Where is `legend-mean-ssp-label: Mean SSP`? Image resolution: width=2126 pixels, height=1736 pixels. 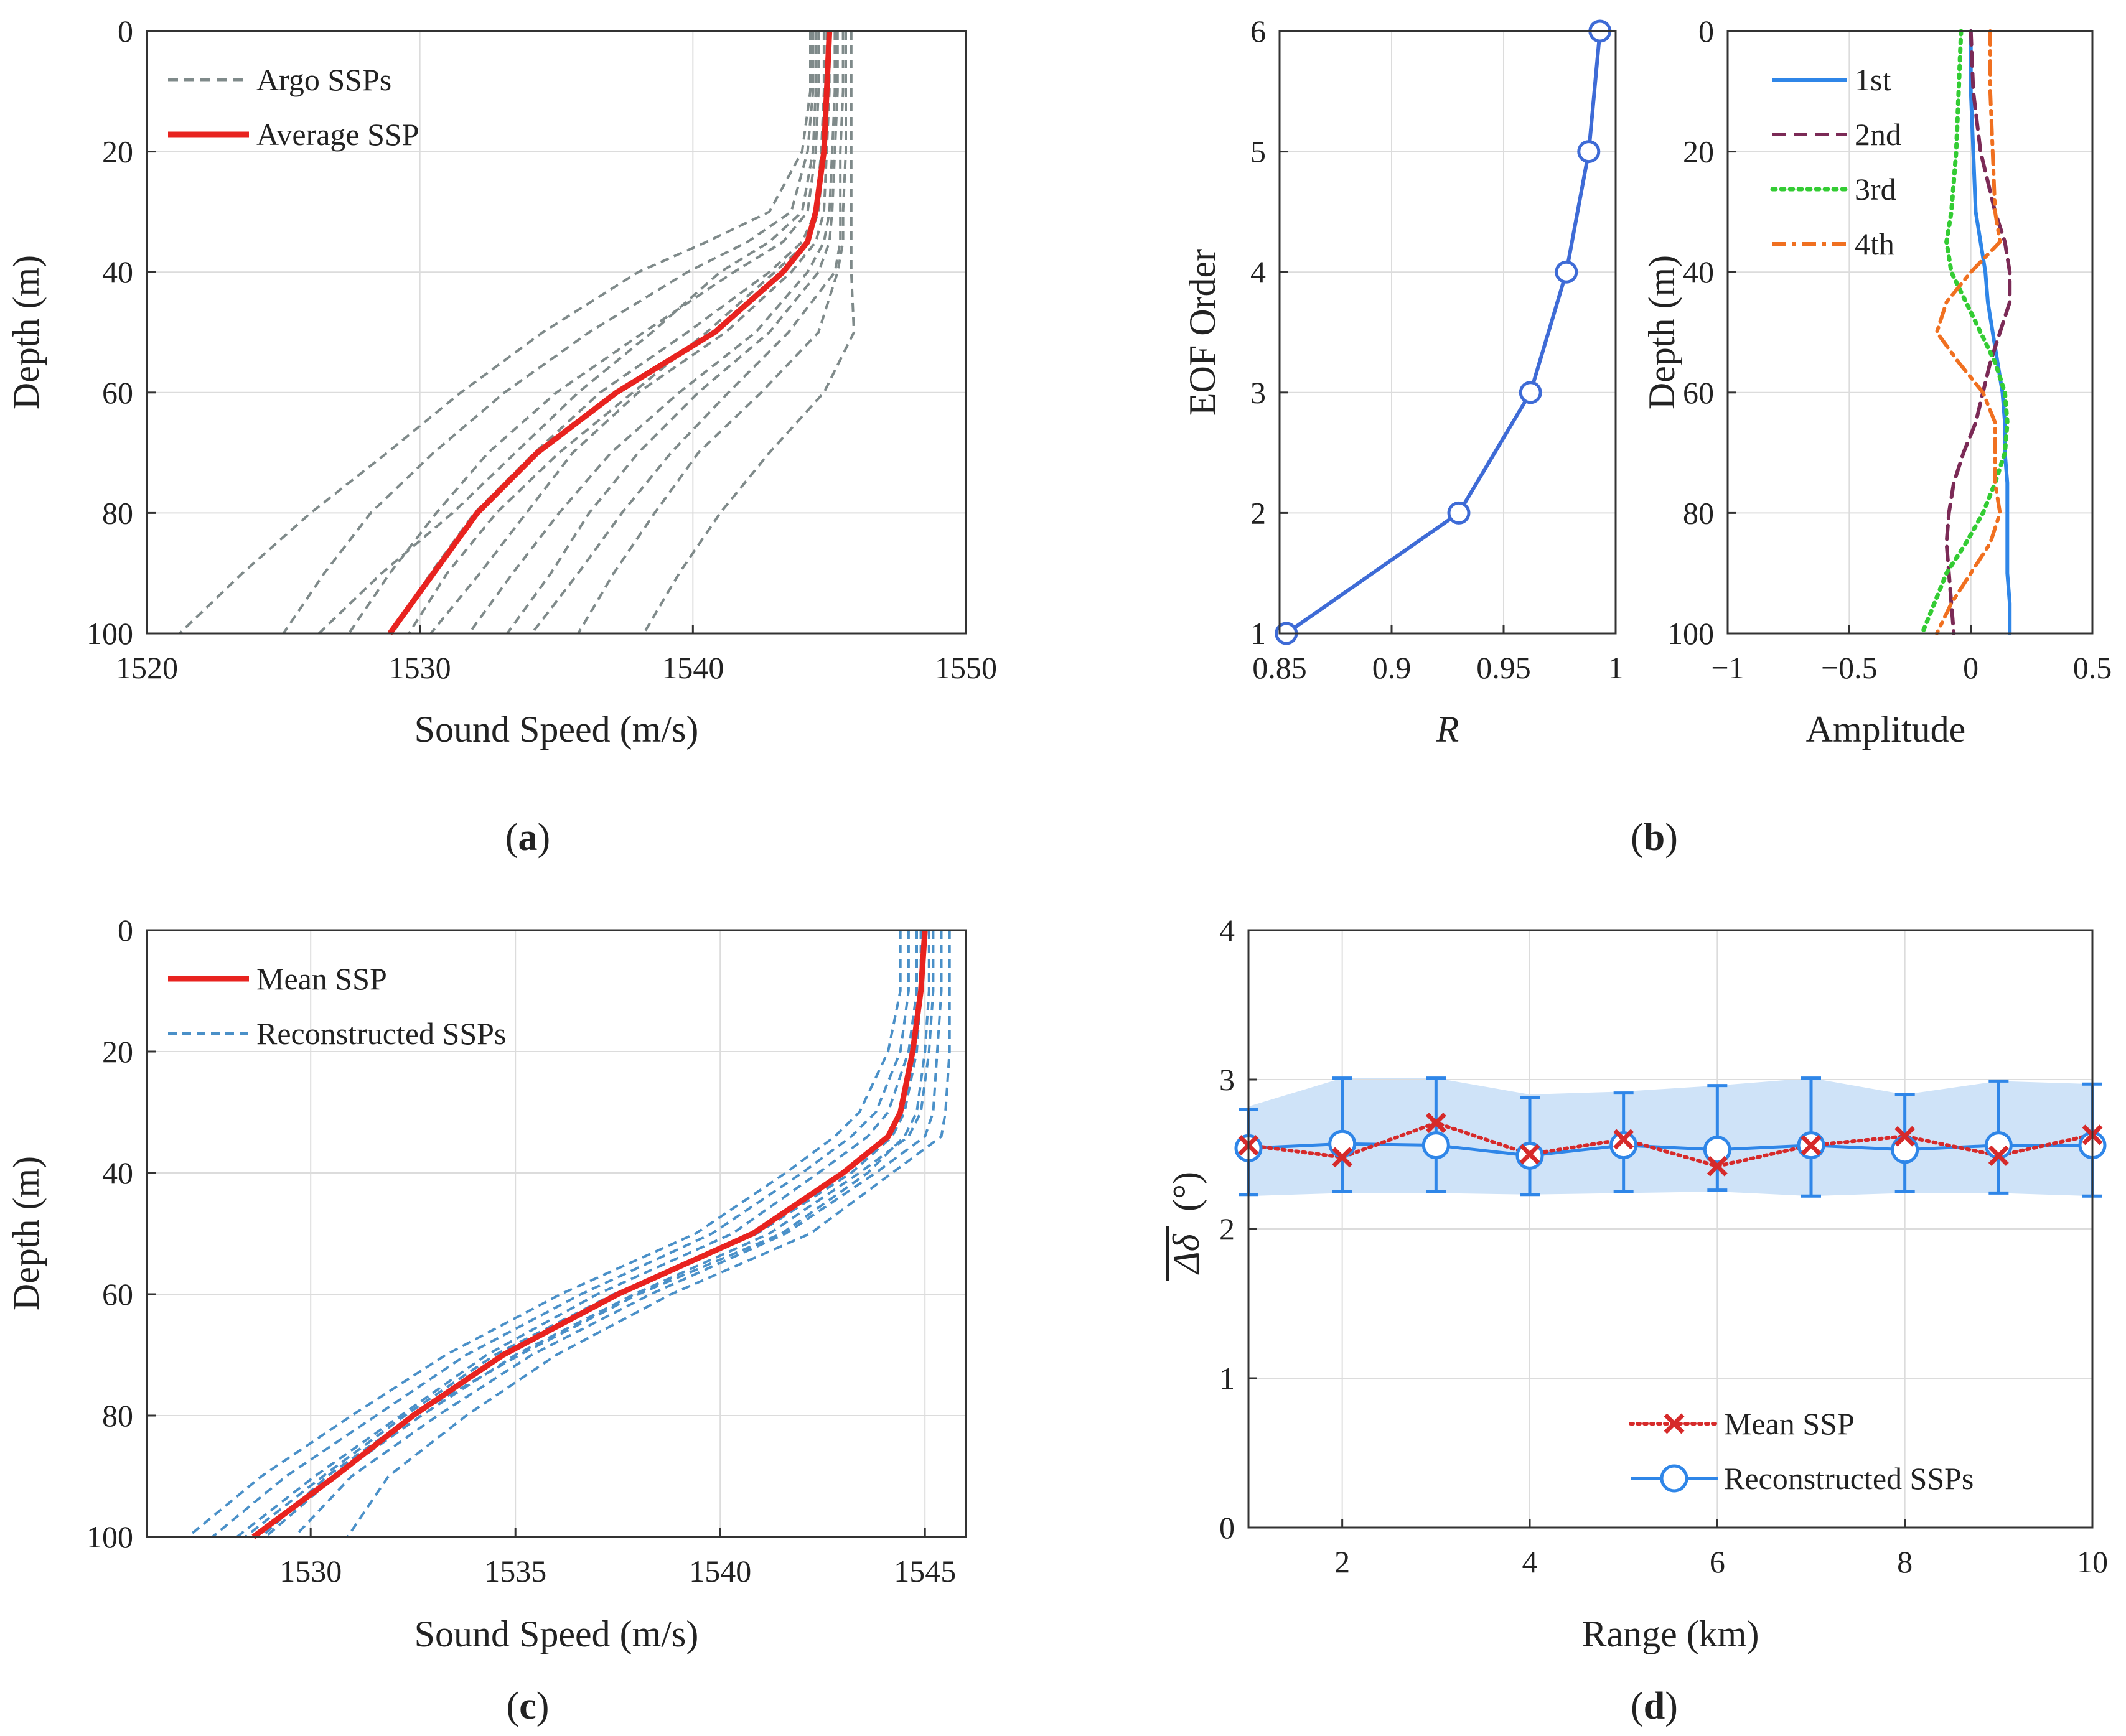
legend-mean-ssp-label: Mean SSP is located at coordinates (321, 978).